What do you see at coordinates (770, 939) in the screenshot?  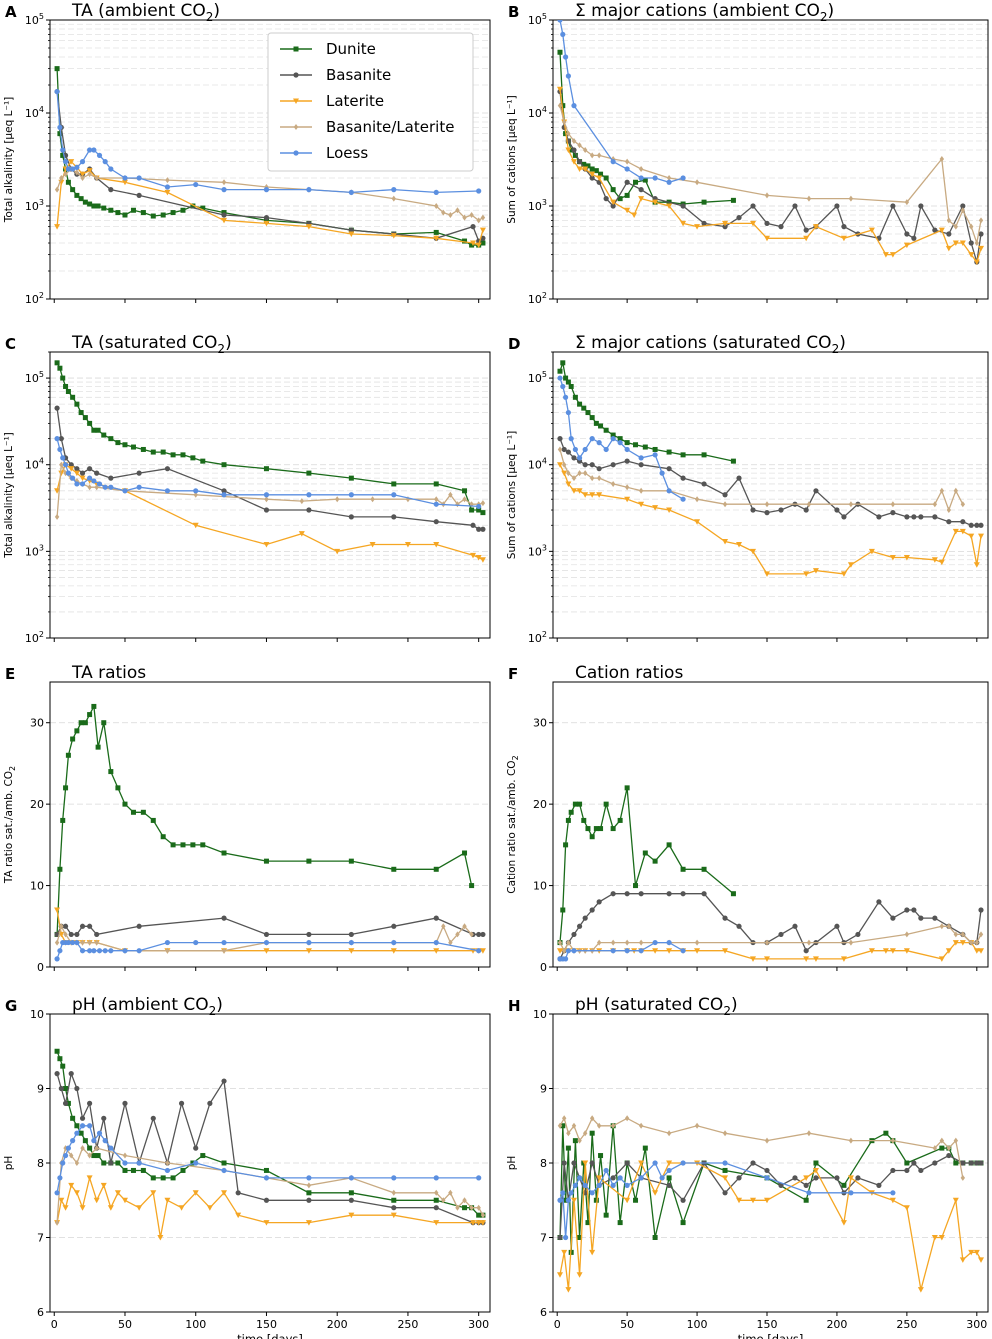 I see `series-line-basanite-laterite` at bounding box center [770, 939].